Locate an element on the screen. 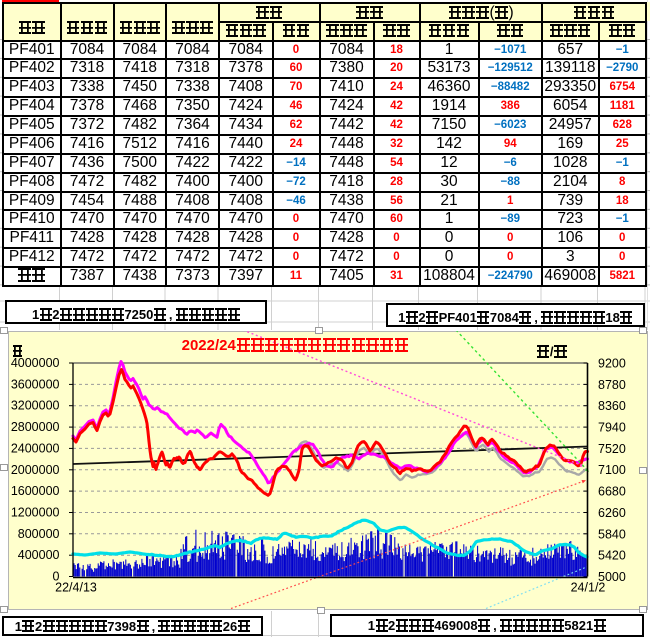  svg-text: 24/1/2 is located at coordinates (588, 588).